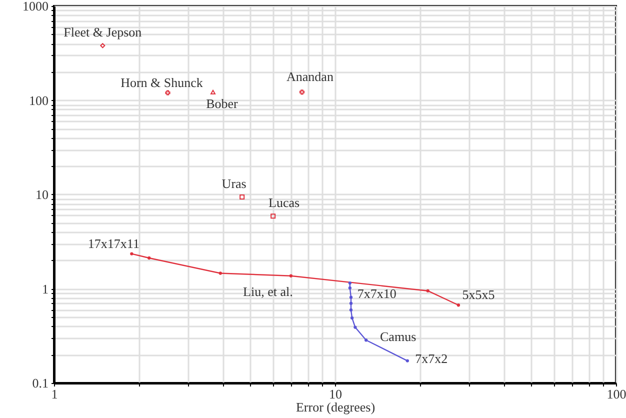 The height and width of the screenshot is (418, 626). I want to click on series-label: Lucas, so click(284, 202).